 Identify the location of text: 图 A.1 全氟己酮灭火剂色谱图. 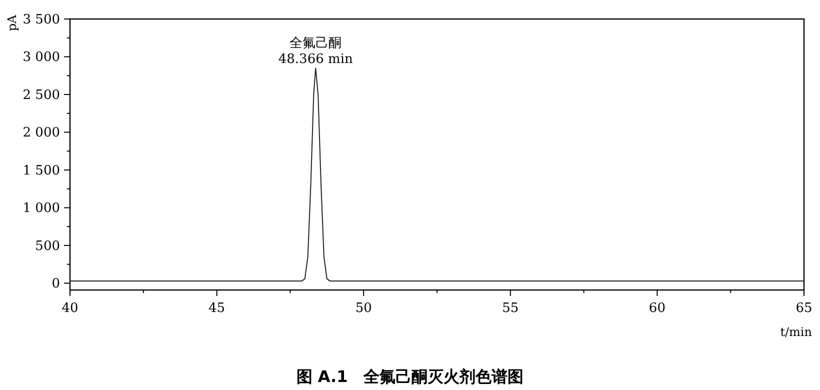
(410, 376).